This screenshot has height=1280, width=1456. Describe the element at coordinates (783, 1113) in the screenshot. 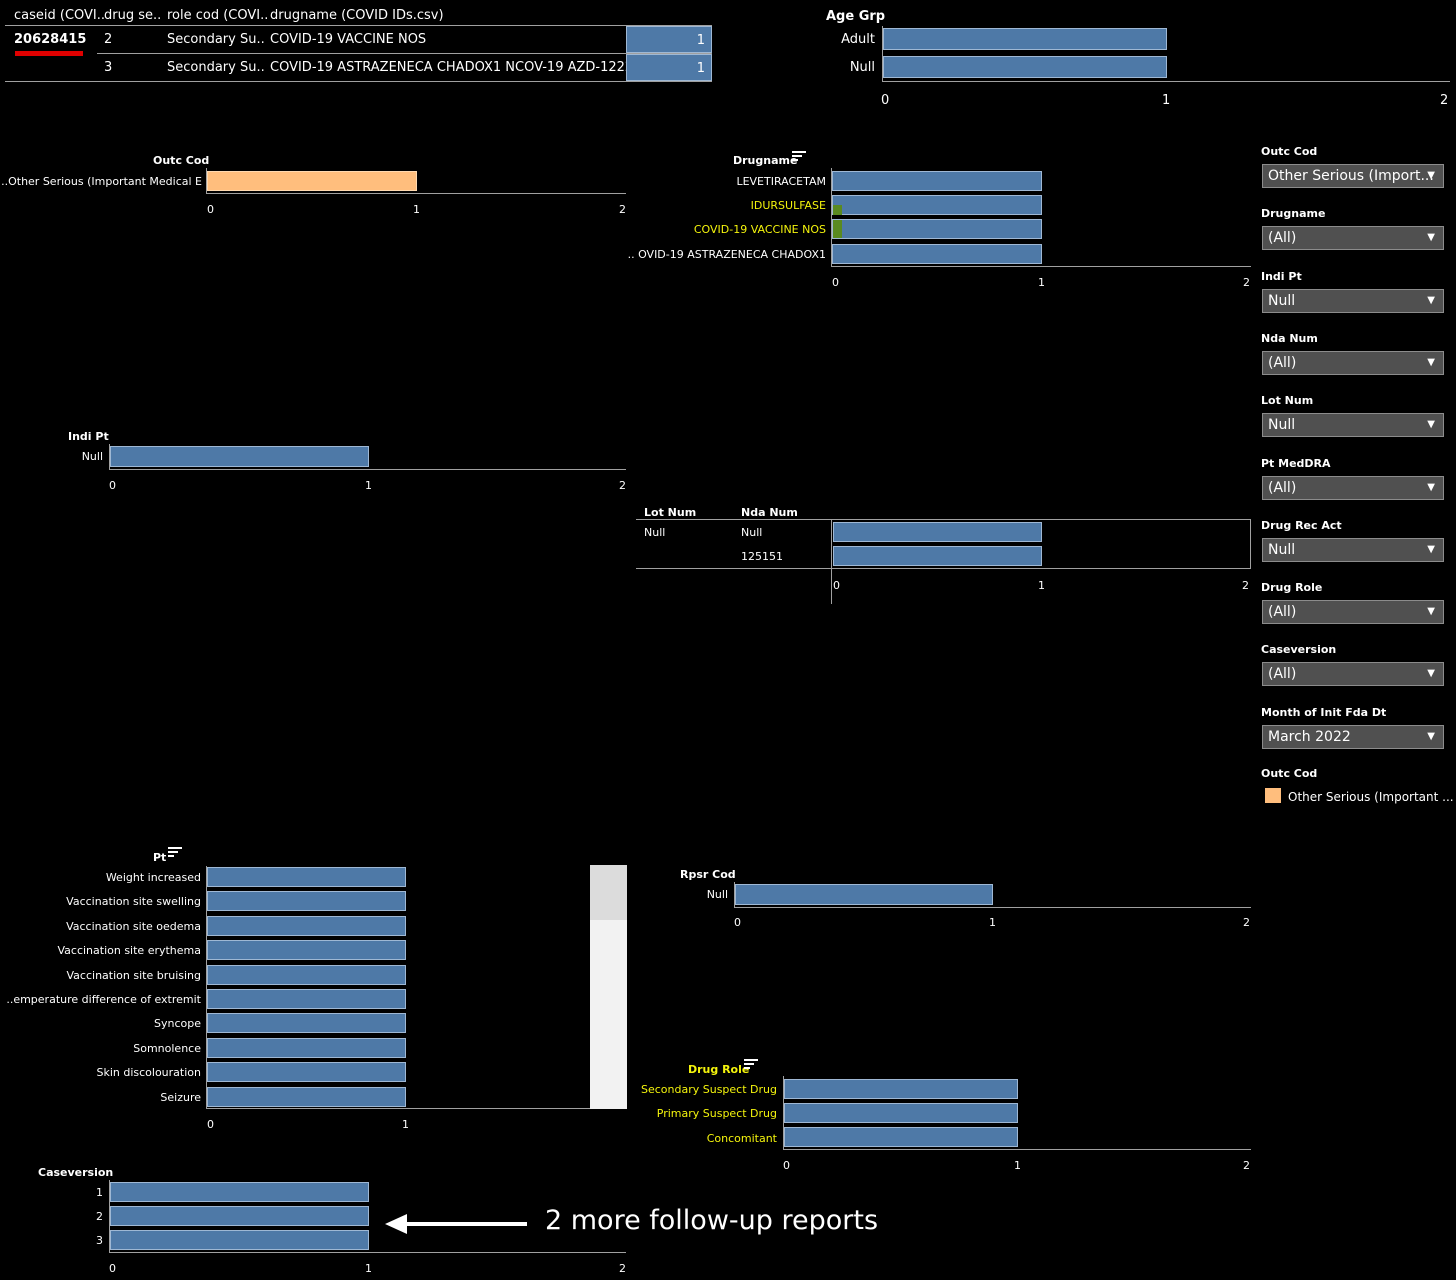

I see `drug-role-yaxis` at that location.